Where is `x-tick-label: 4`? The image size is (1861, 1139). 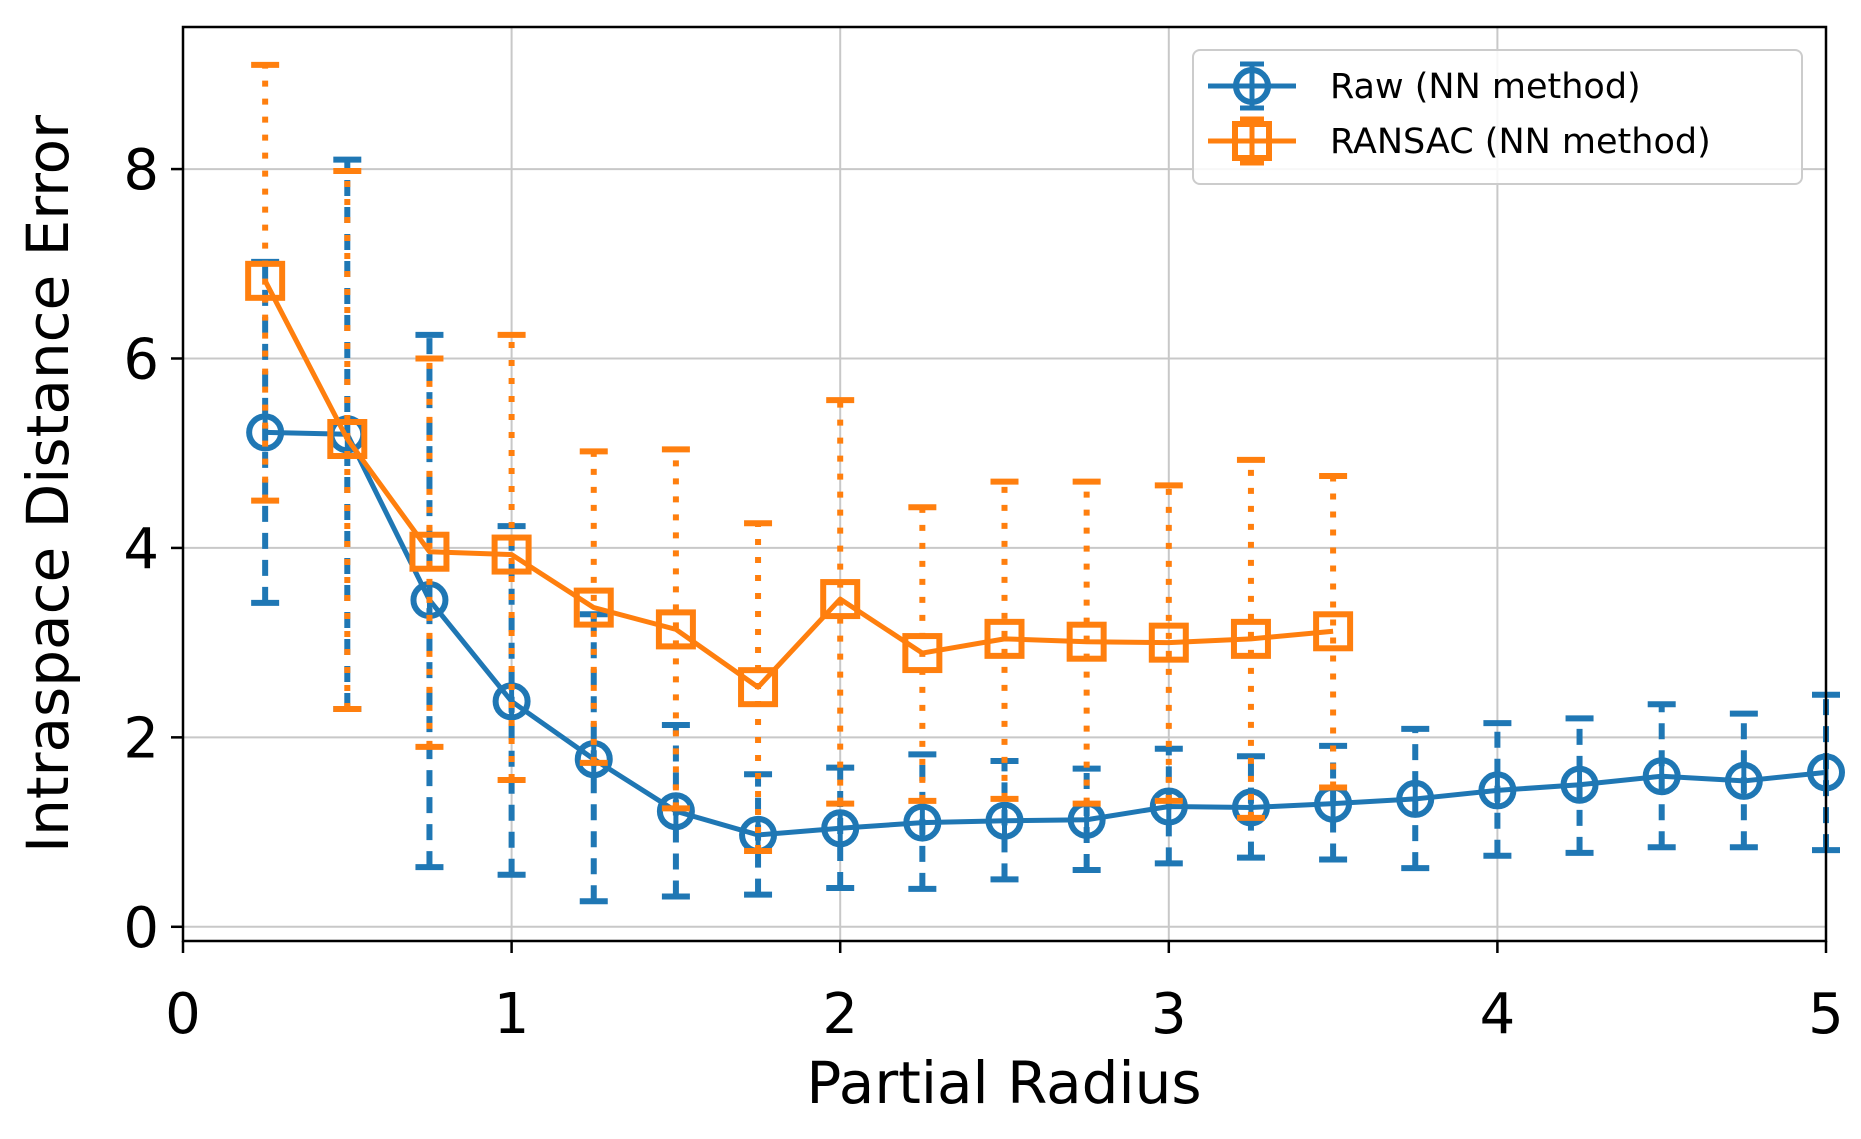
x-tick-label: 4 is located at coordinates (1498, 1014).